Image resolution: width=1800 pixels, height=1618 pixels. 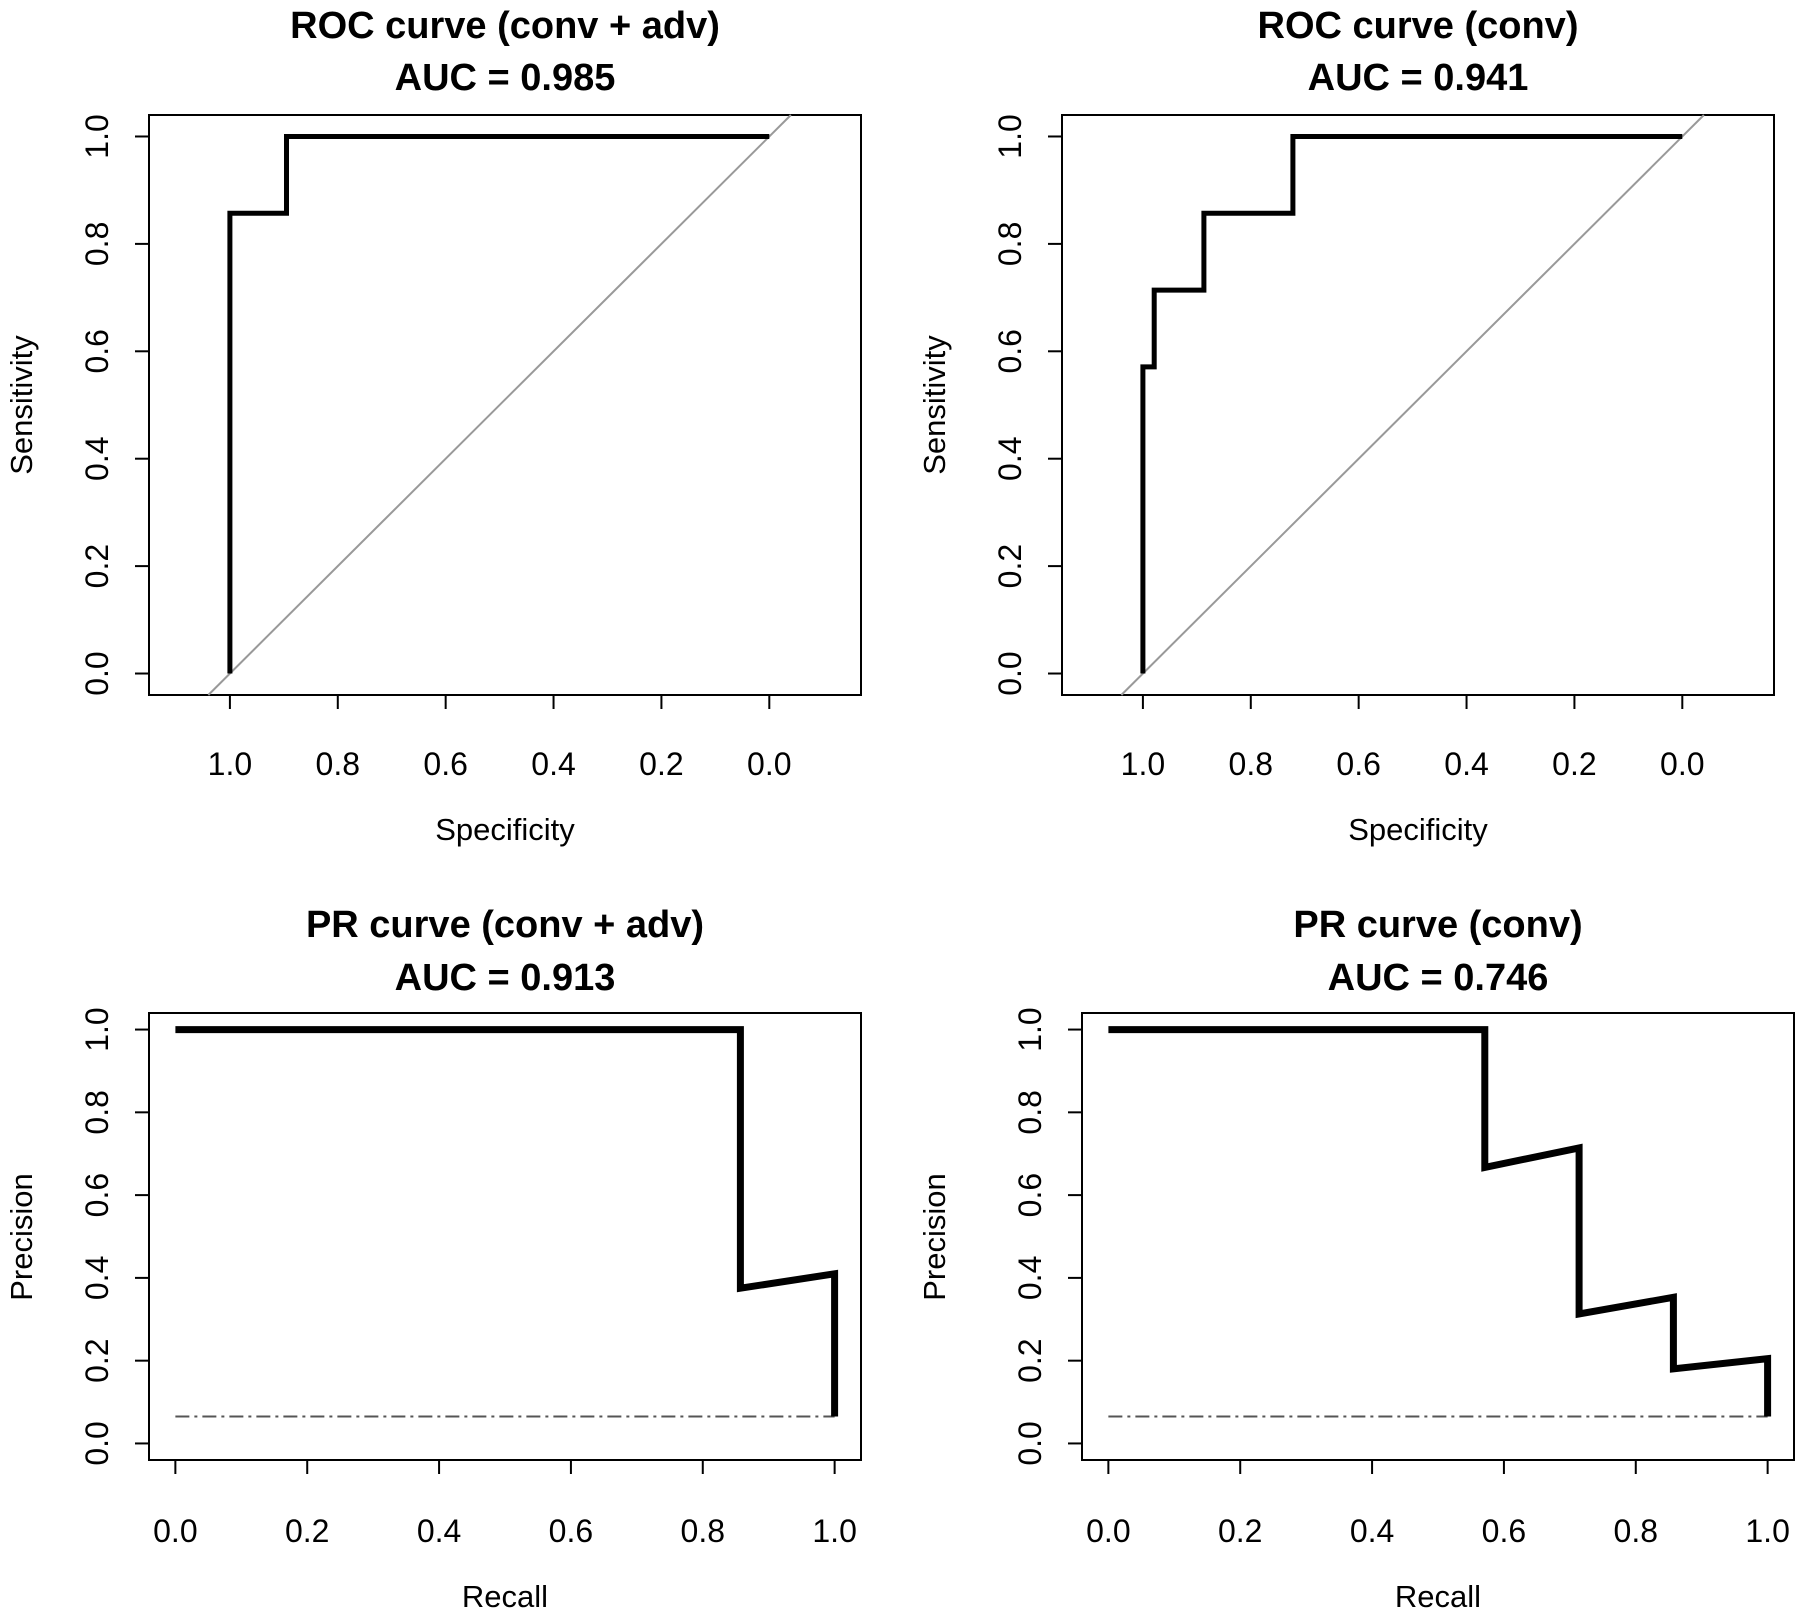 I want to click on chart-title: PR curve (conv), so click(x=1437, y=925).